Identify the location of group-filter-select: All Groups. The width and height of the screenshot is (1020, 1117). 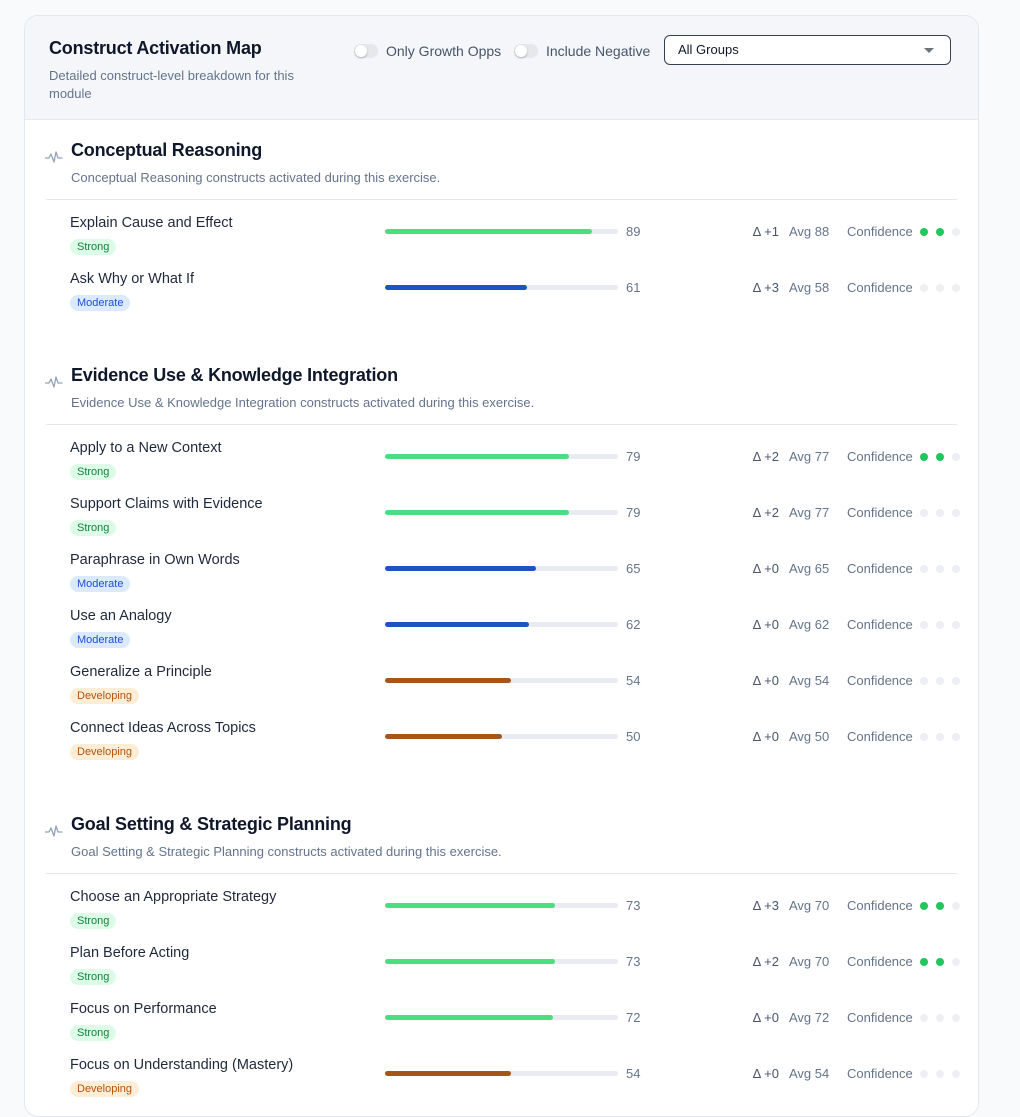
(807, 50).